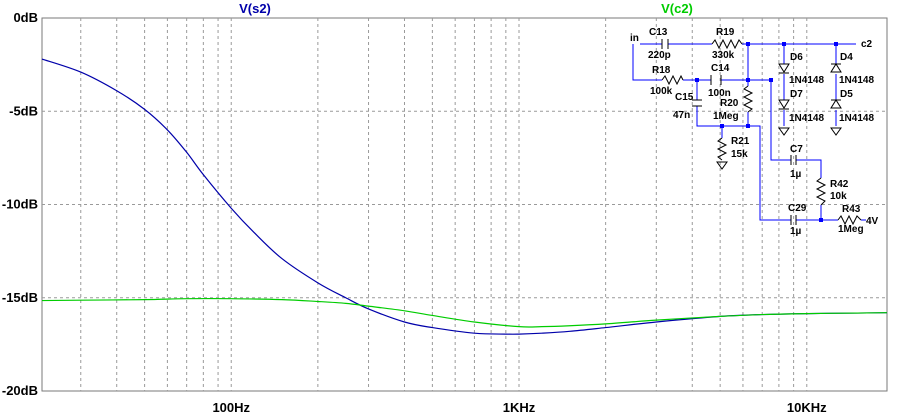 This screenshot has width=900, height=416. Describe the element at coordinates (719, 93) in the screenshot. I see `label-c14-val: 100n` at that location.